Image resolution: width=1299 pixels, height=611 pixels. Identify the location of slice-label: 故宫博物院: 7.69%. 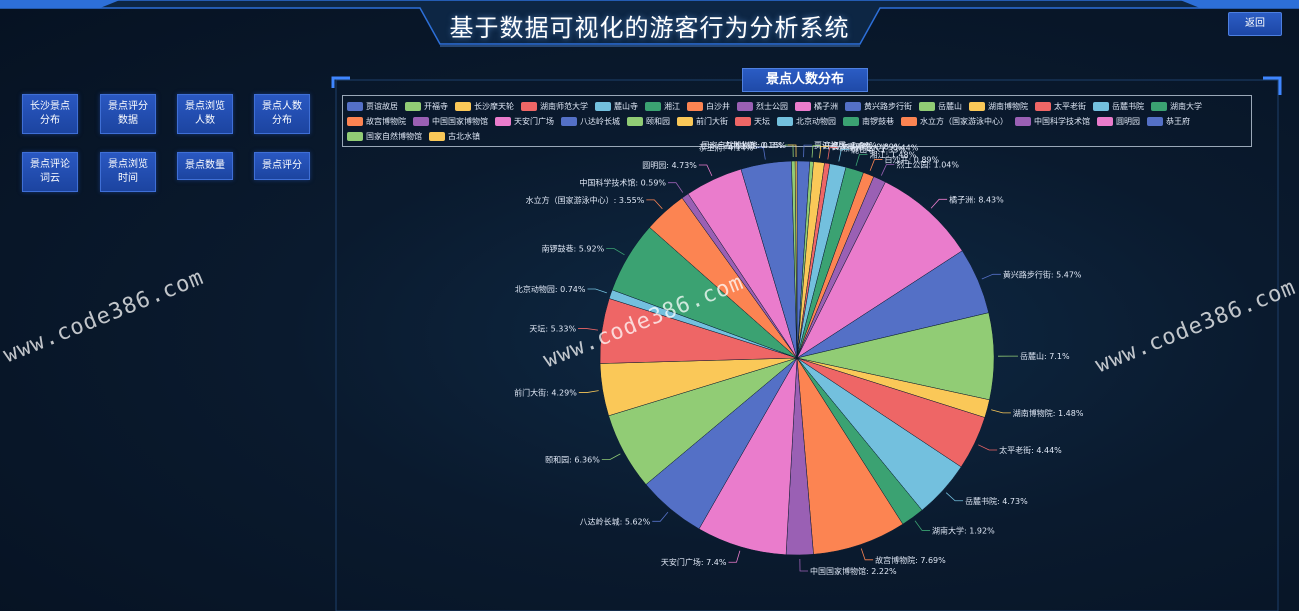
(910, 560).